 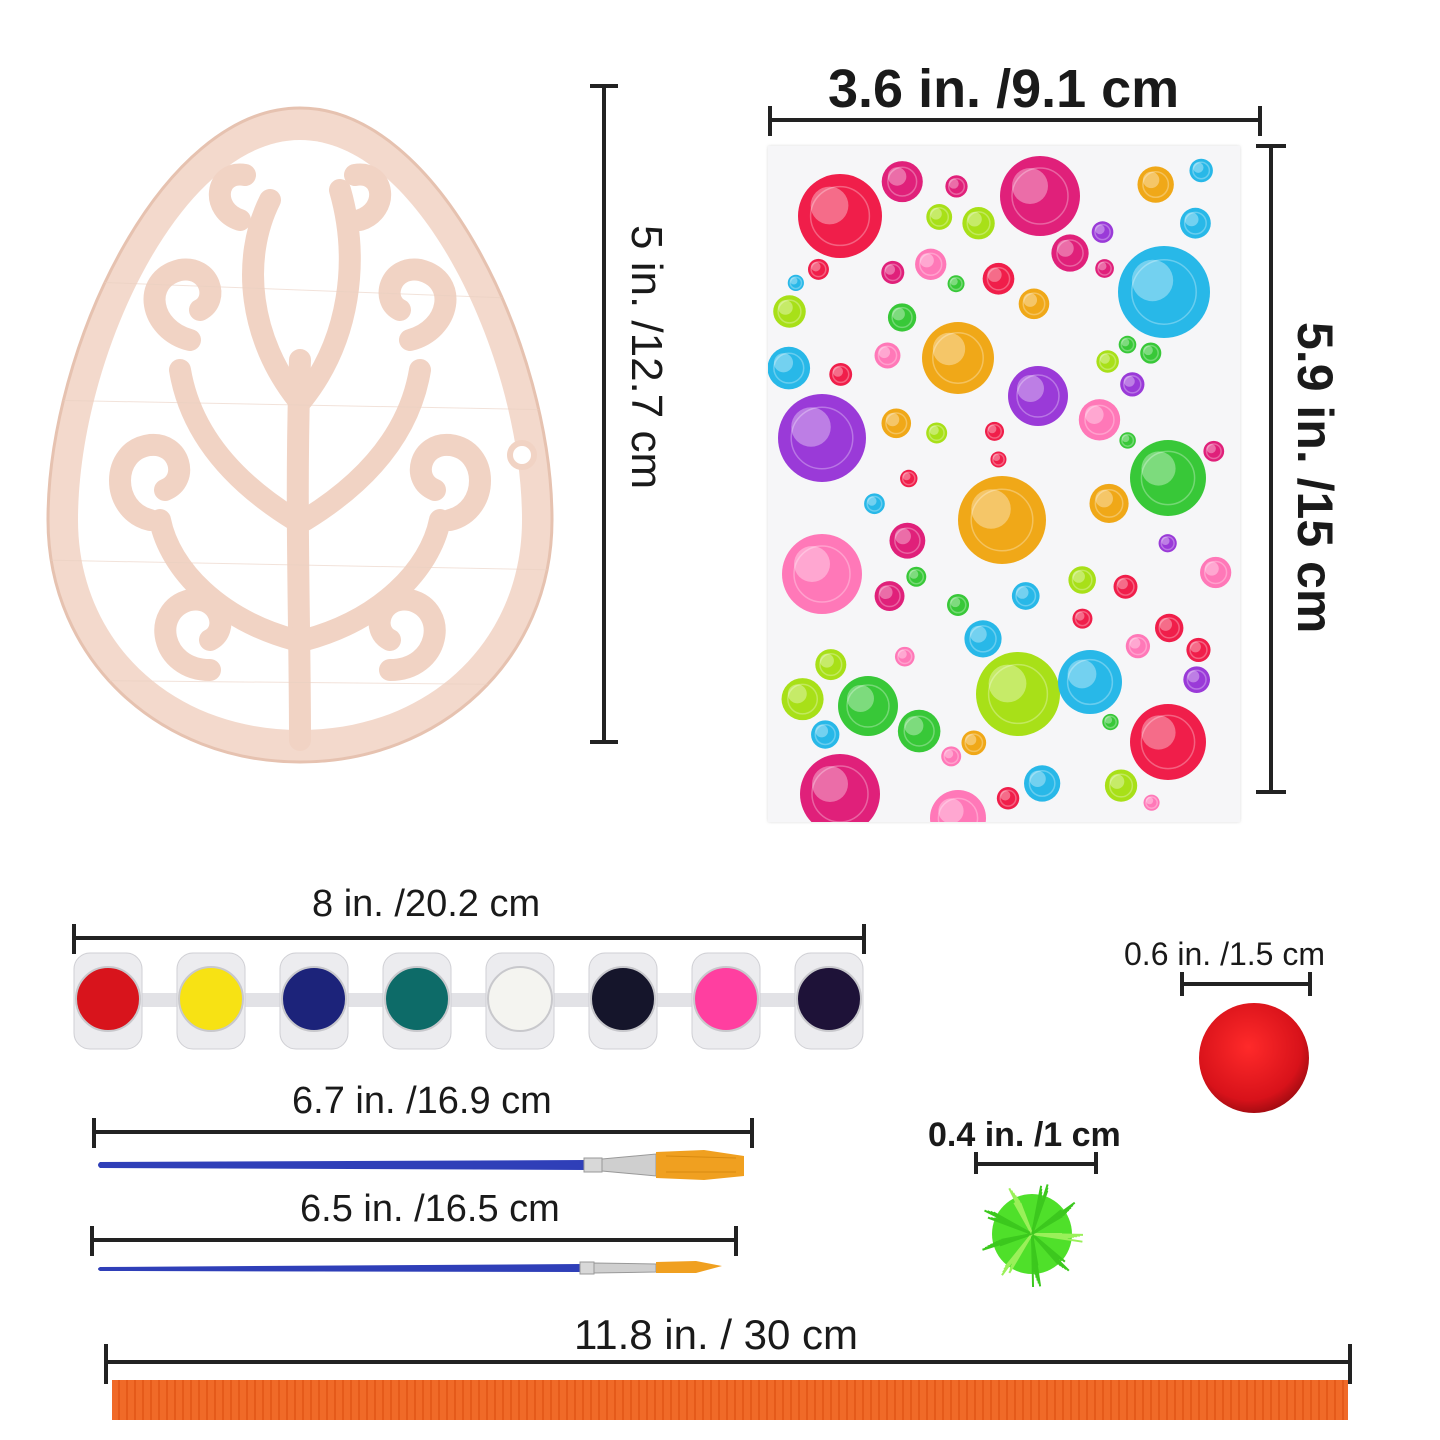 I want to click on pompom-large-cap-right, so click(x=1310, y=984).